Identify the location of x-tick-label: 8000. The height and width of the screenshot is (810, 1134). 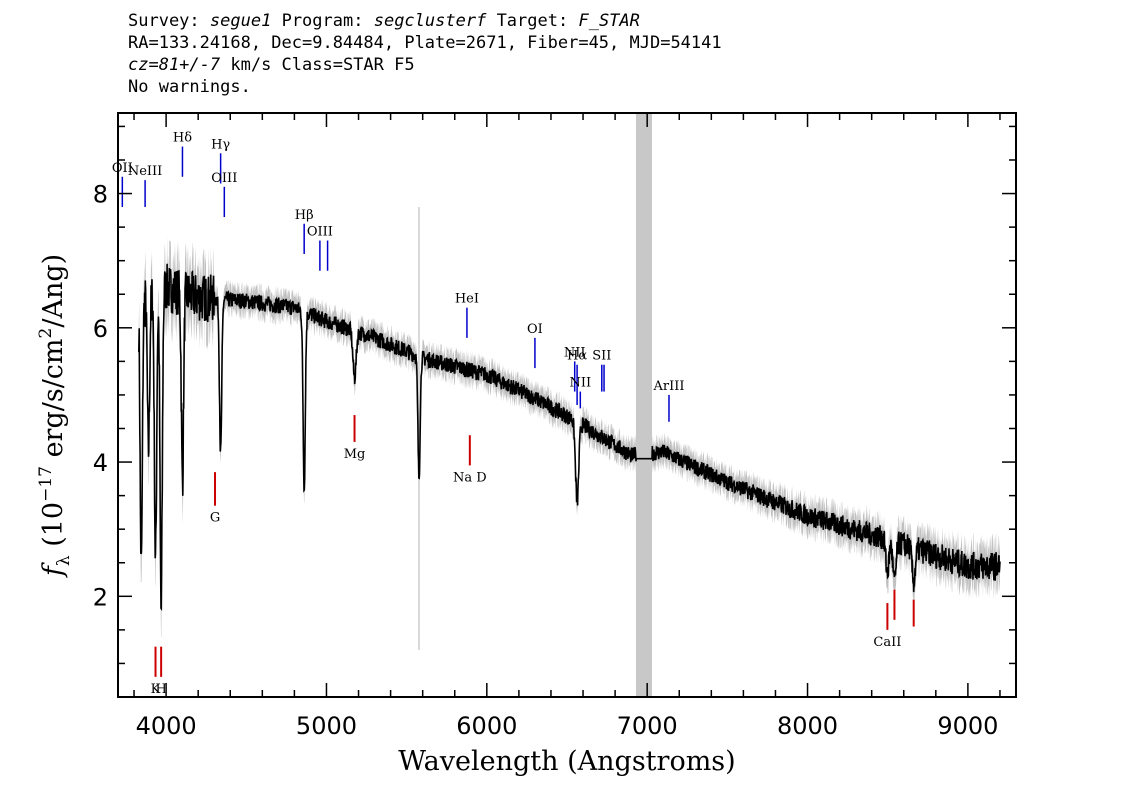
(807, 726).